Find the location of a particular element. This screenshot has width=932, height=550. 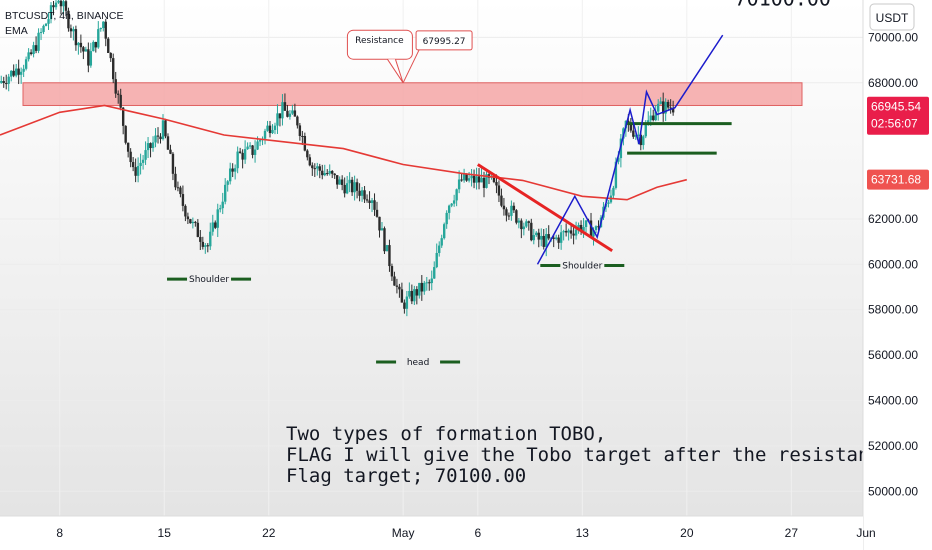

indicator-label: EMA is located at coordinates (16, 31).